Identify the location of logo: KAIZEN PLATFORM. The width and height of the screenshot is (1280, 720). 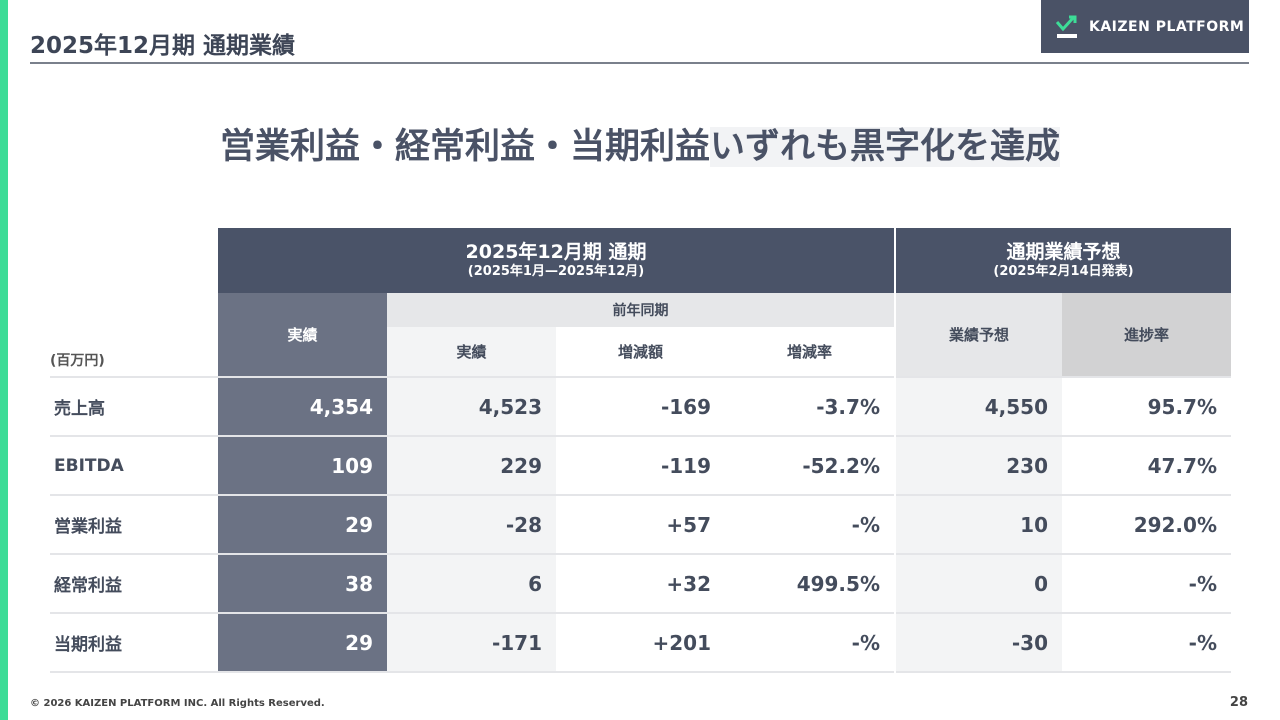
(1145, 26).